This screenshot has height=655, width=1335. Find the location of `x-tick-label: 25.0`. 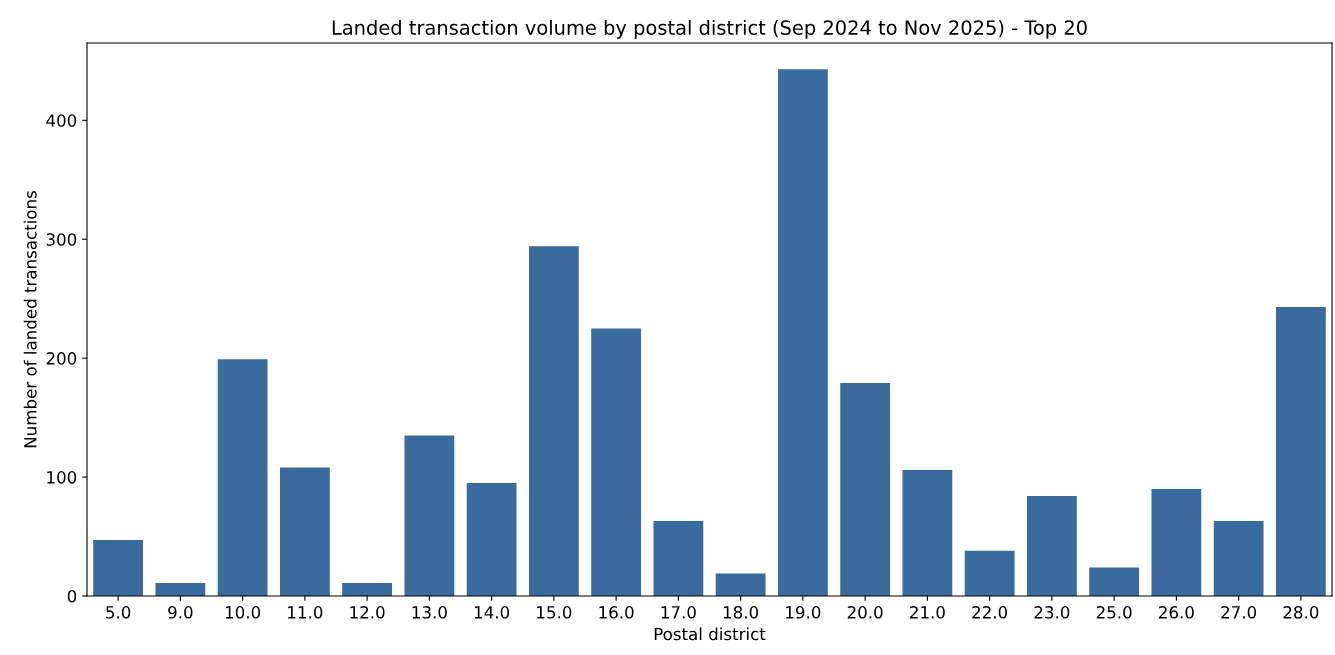

x-tick-label: 25.0 is located at coordinates (1114, 612).